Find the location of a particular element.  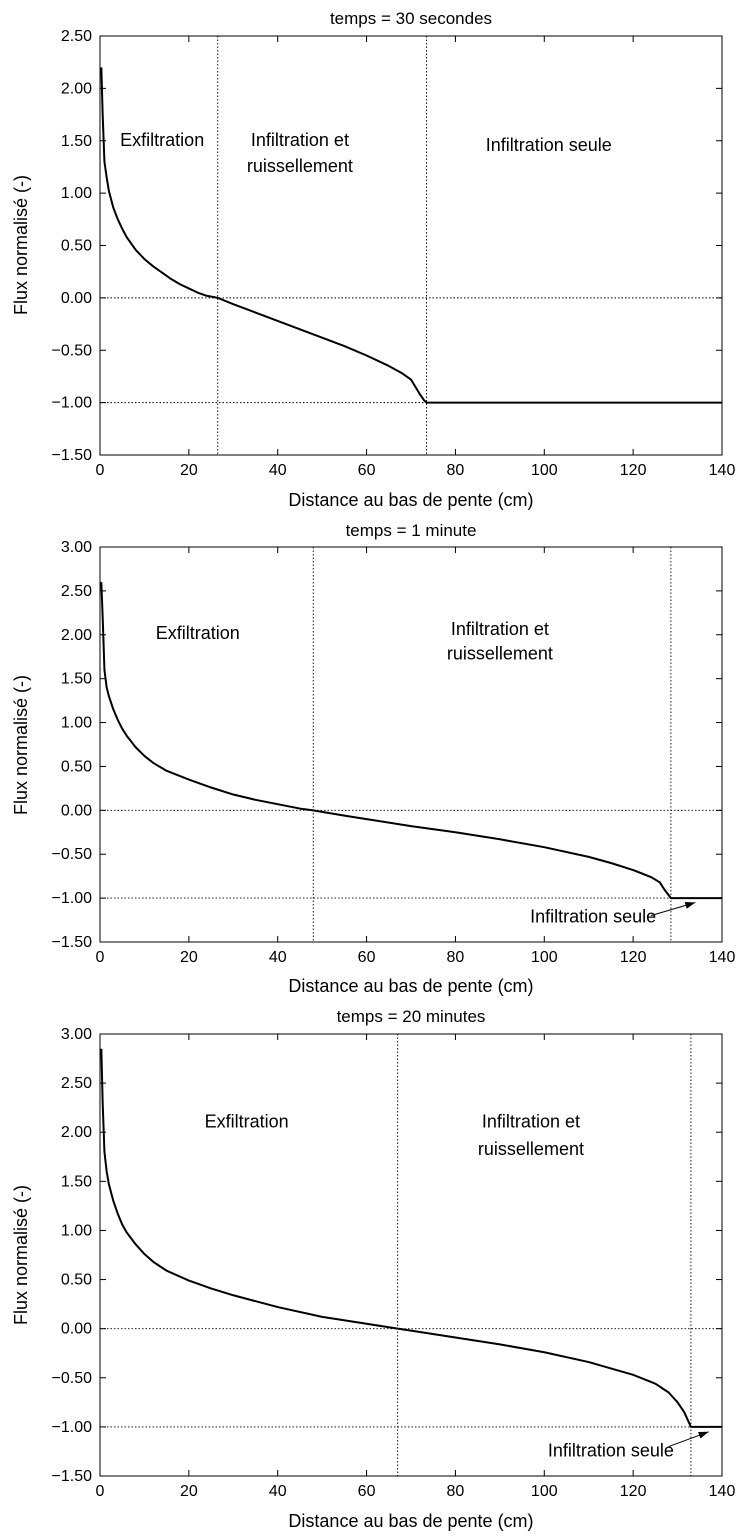

chart-title: temps = 20 minutes is located at coordinates (411, 1016).